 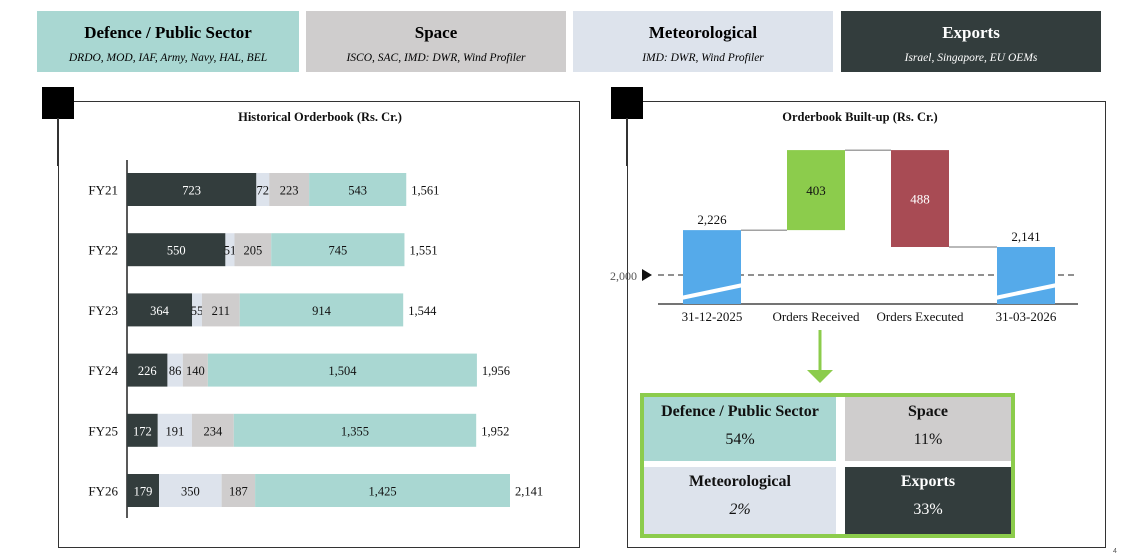 I want to click on waterfall-category-label: 31-12-2025, so click(x=712, y=316).